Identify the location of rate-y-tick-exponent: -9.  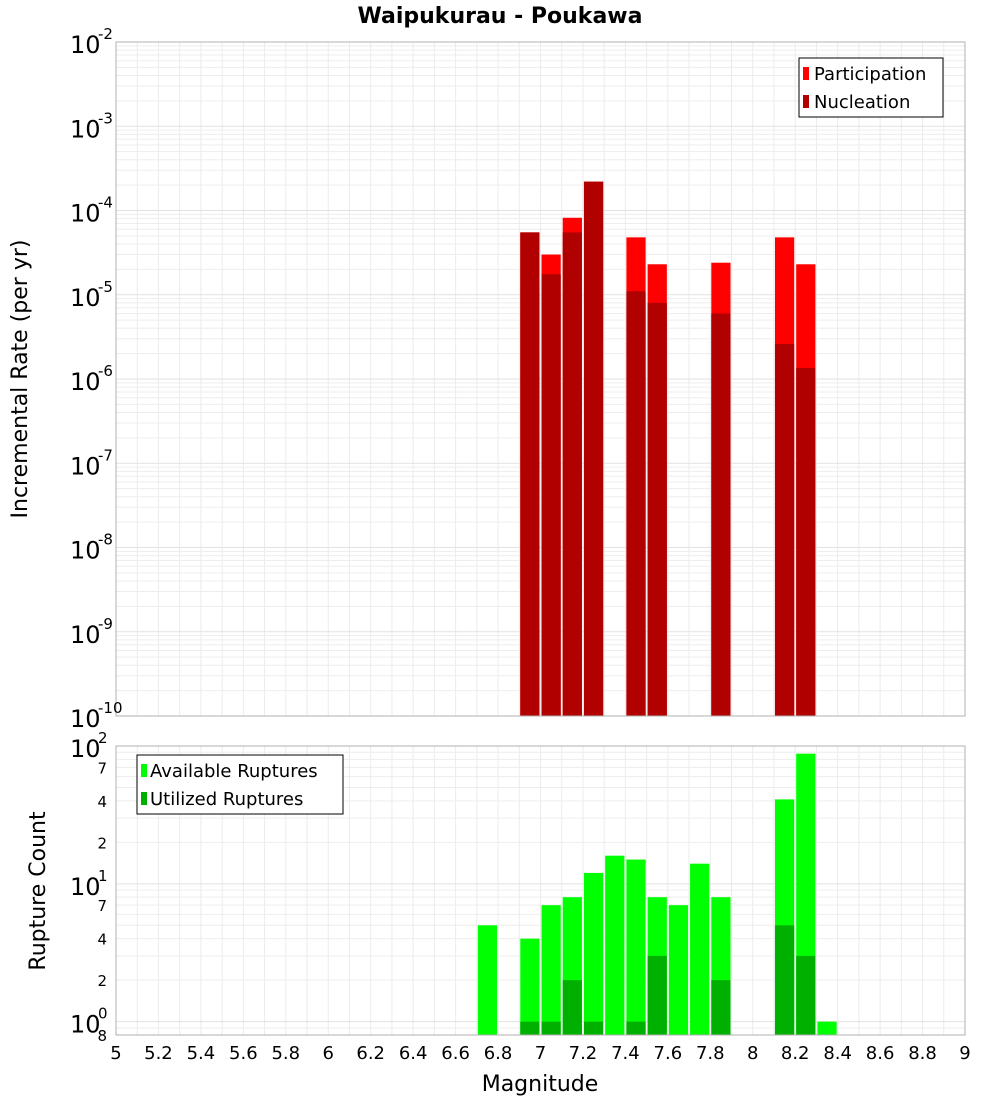
(105, 624).